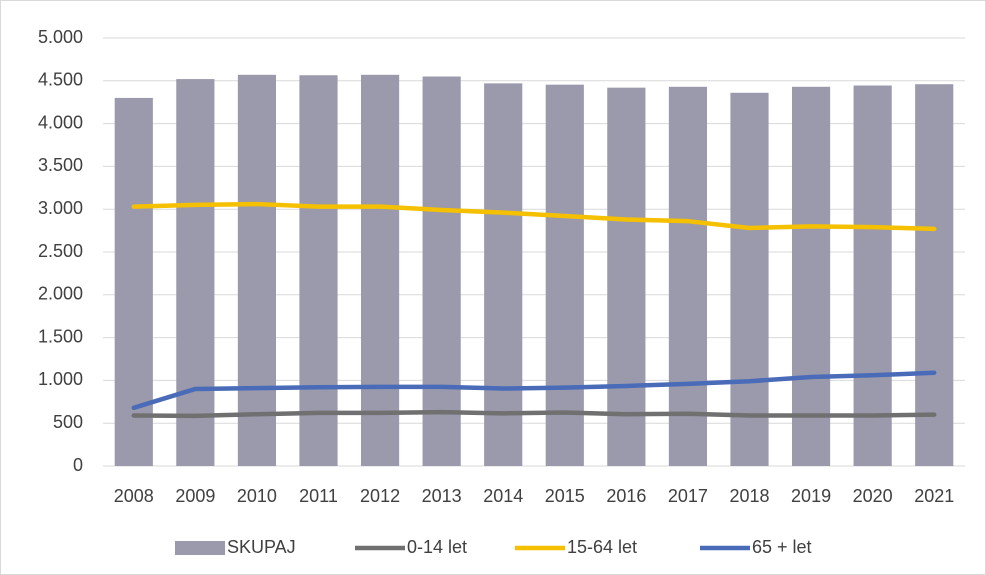 This screenshot has width=986, height=575. I want to click on y-tick-label: 2.000, so click(60, 294).